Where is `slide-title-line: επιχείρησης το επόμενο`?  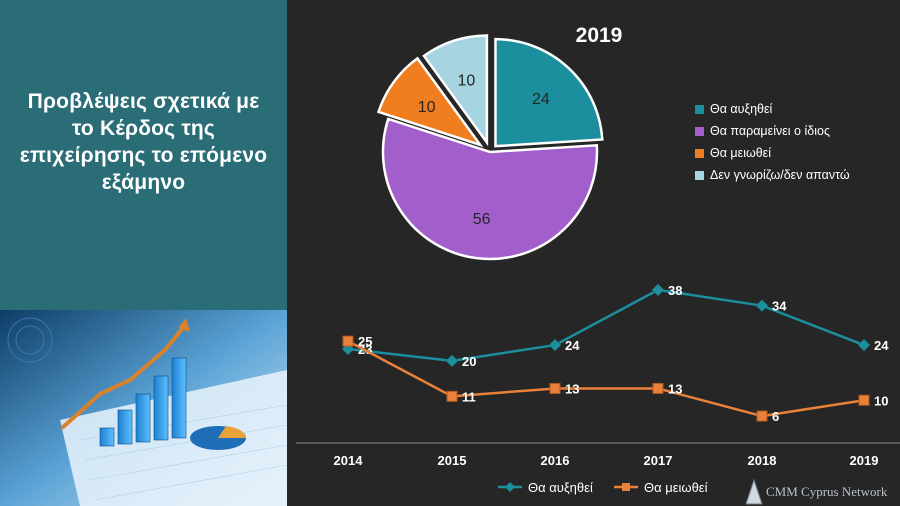
slide-title-line: επιχείρησης το επόμενο is located at coordinates (143, 155).